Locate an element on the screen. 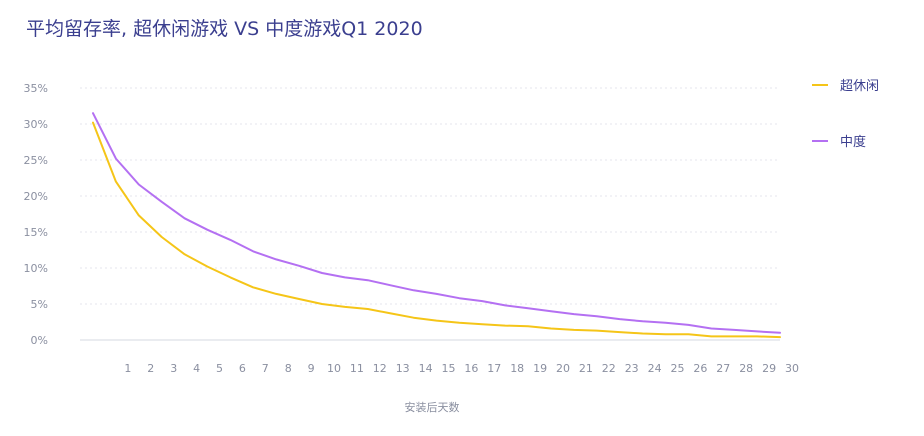  x-tick-label: 17 is located at coordinates (494, 368).